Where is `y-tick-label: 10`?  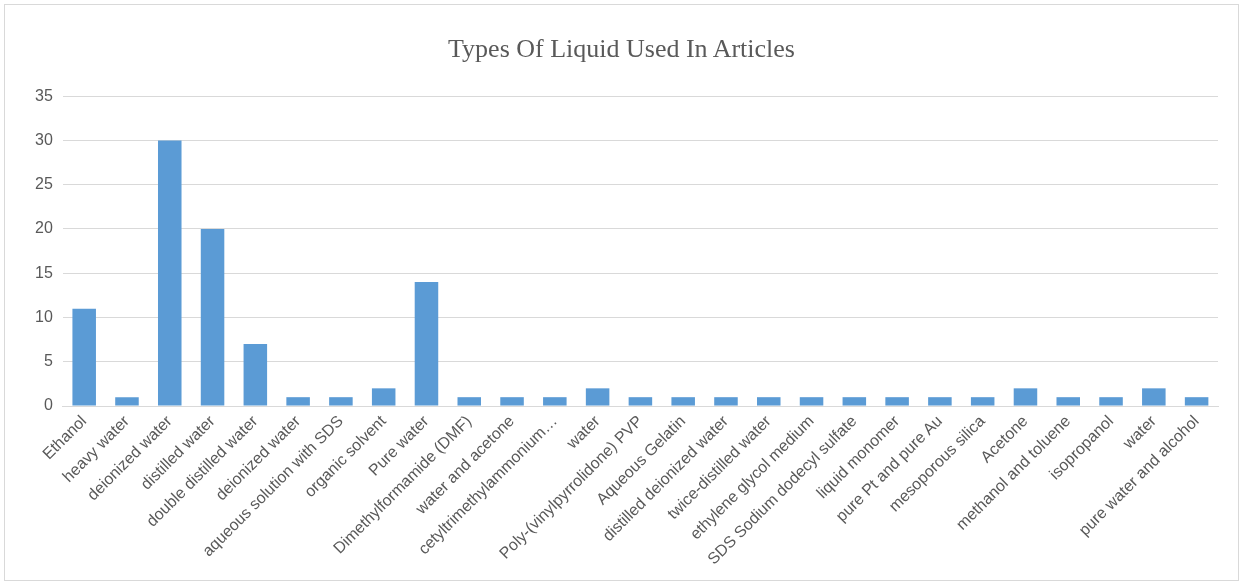 y-tick-label: 10 is located at coordinates (44, 316).